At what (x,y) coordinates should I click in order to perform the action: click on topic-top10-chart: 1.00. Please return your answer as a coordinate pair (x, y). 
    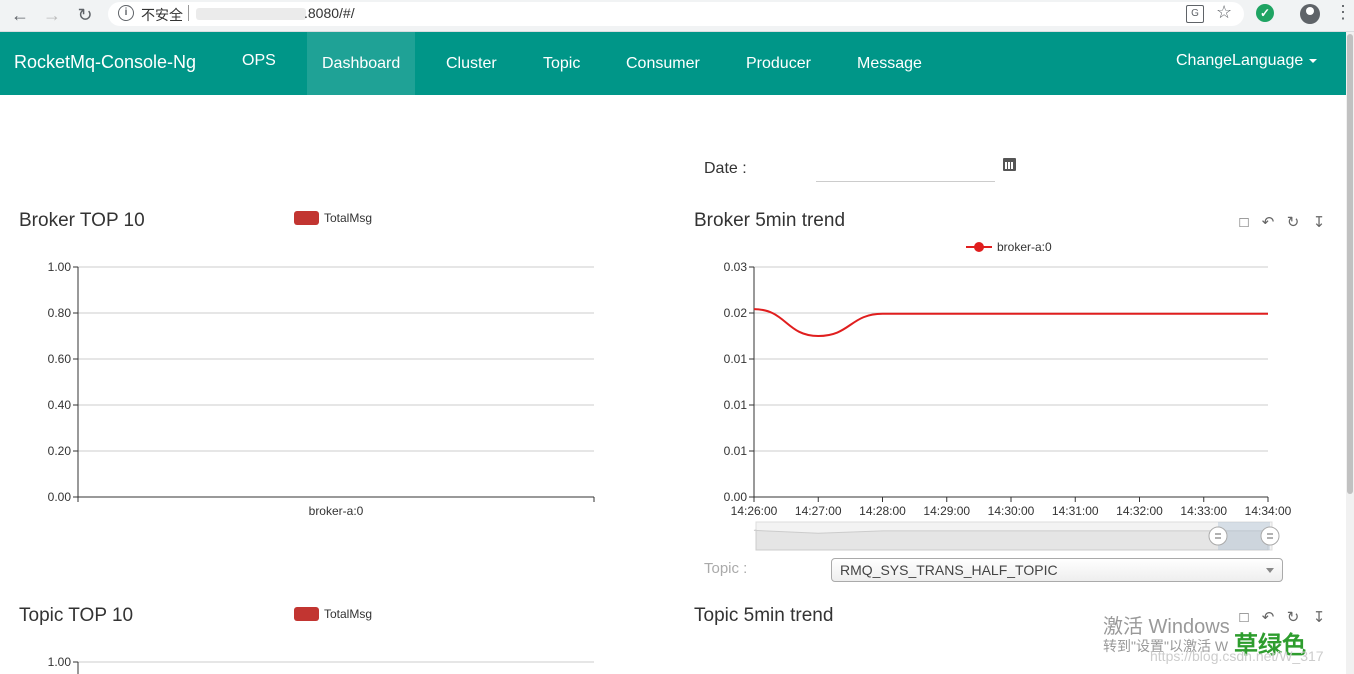
    Looking at the image, I should click on (321, 664).